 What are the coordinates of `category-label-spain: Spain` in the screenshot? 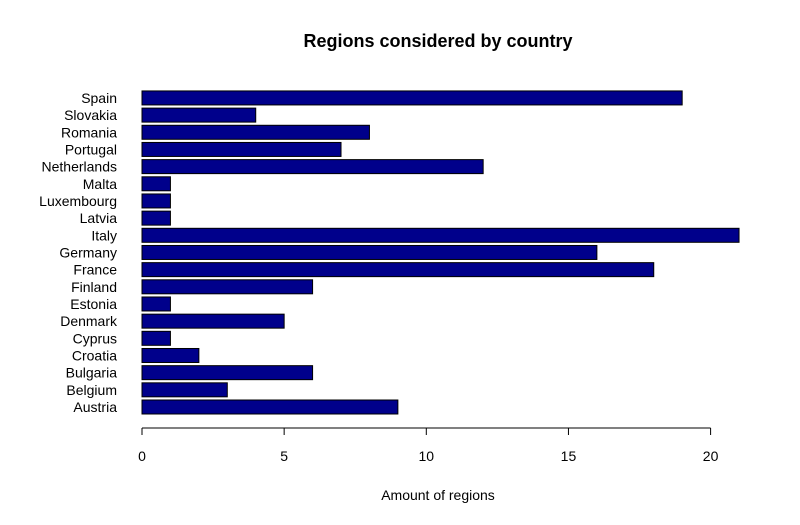 It's located at (99, 98).